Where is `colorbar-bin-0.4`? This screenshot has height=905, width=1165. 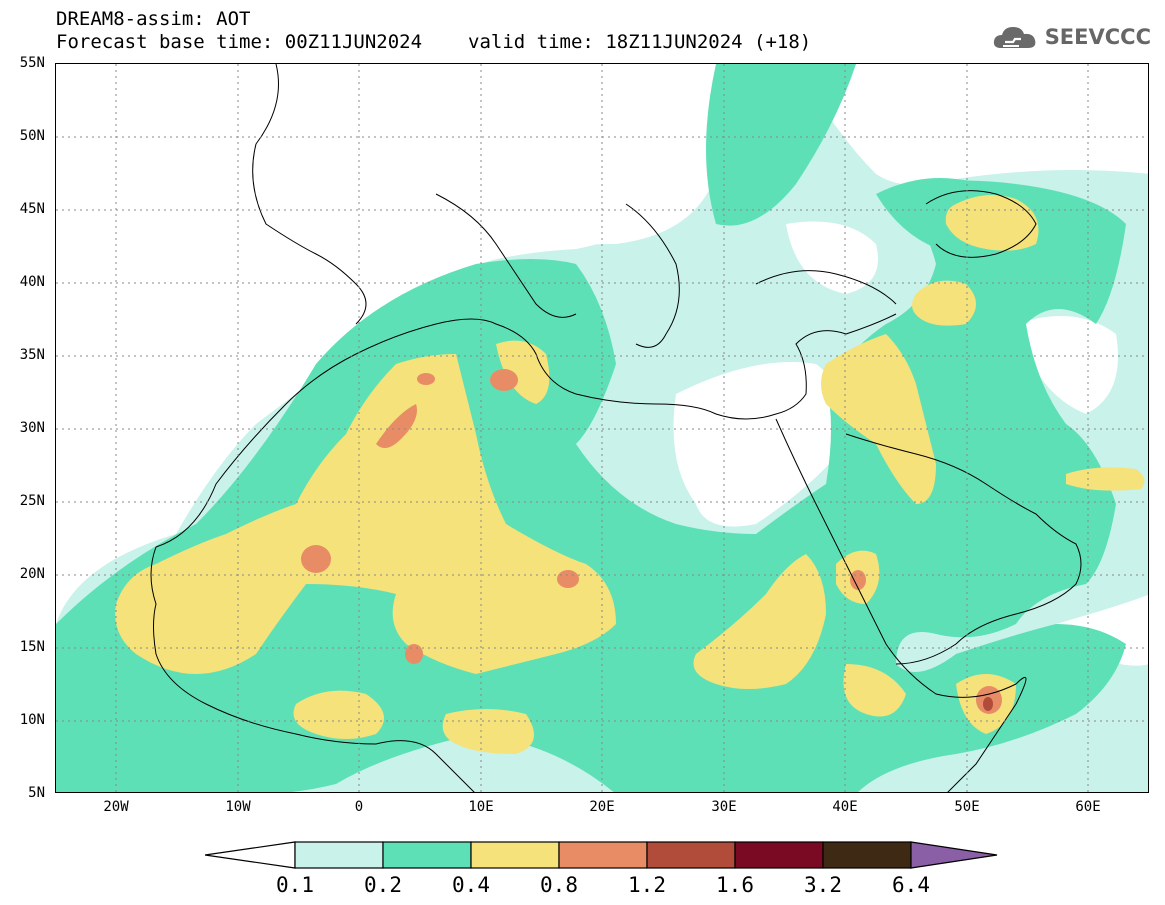 colorbar-bin-0.4 is located at coordinates (515, 855).